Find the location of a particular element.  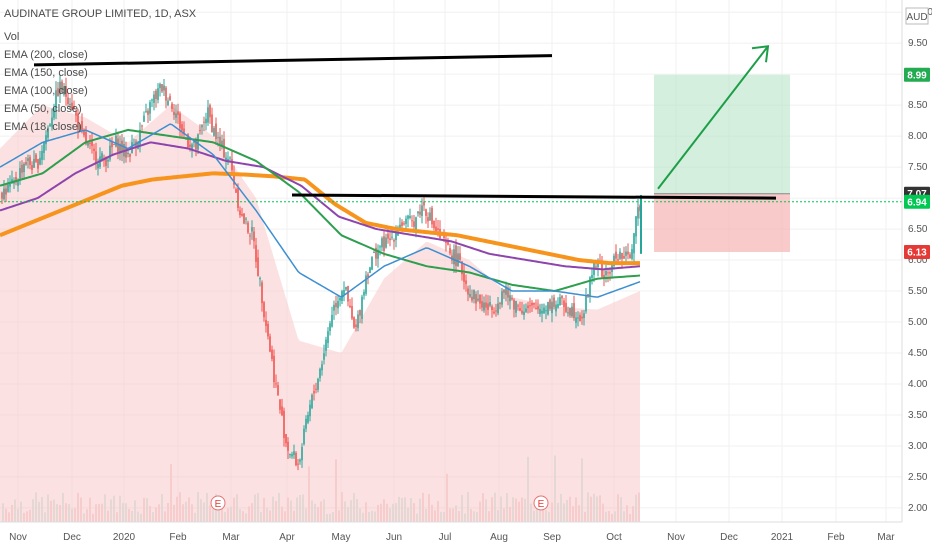

indicator-ema-150: EMA (150, close) is located at coordinates (46, 73).